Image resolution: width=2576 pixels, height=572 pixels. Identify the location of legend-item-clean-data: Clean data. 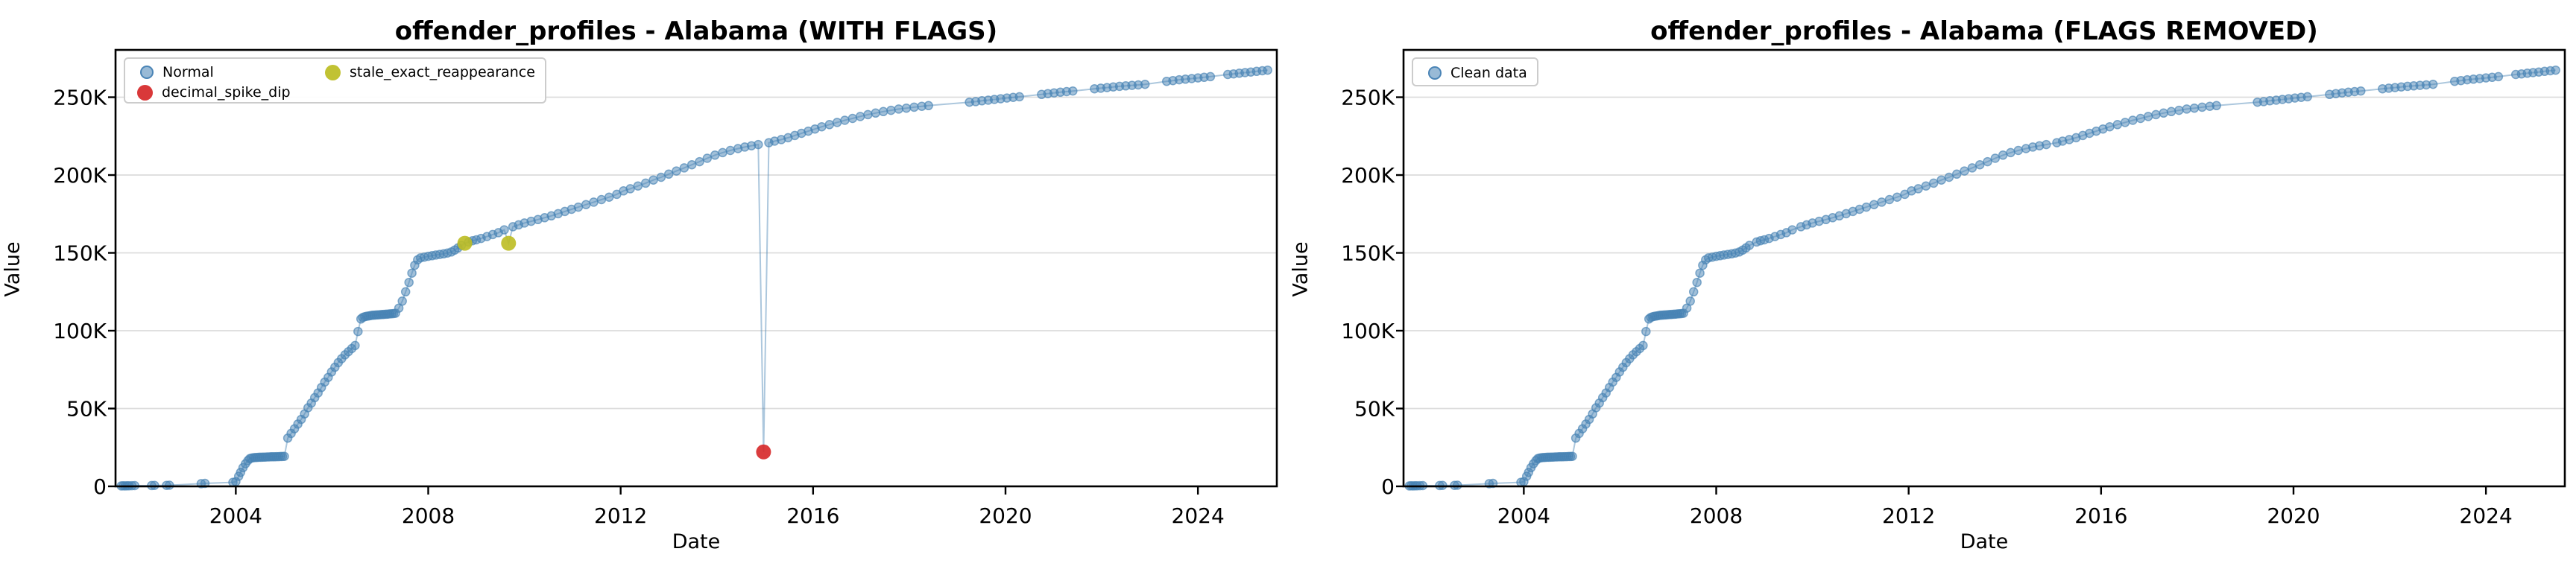
(1477, 73).